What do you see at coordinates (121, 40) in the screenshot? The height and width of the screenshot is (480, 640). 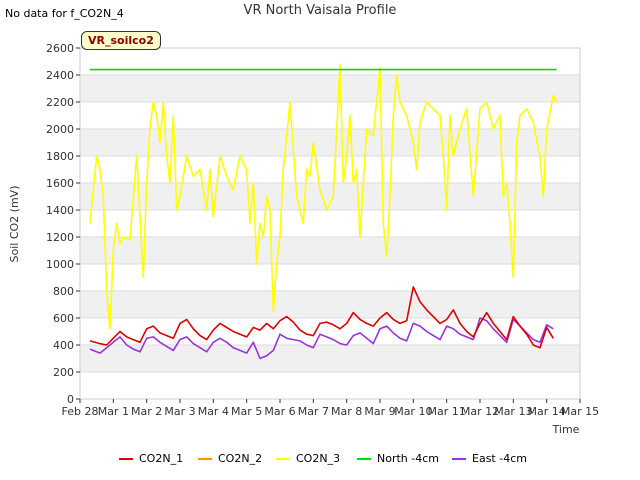 I see `site-badge: VR_soilco2` at bounding box center [121, 40].